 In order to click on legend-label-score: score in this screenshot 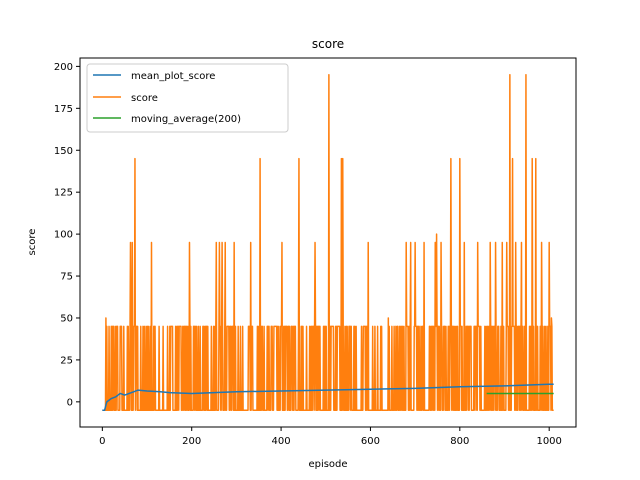, I will do `click(144, 98)`.